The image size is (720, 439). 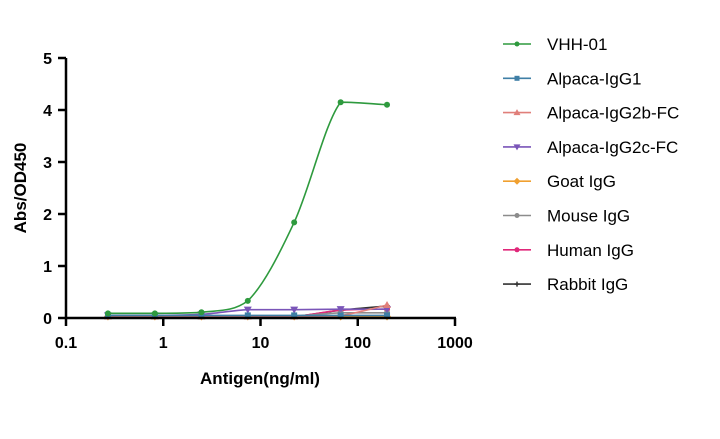 I want to click on x-tick-label: 1000, so click(x=455, y=343).